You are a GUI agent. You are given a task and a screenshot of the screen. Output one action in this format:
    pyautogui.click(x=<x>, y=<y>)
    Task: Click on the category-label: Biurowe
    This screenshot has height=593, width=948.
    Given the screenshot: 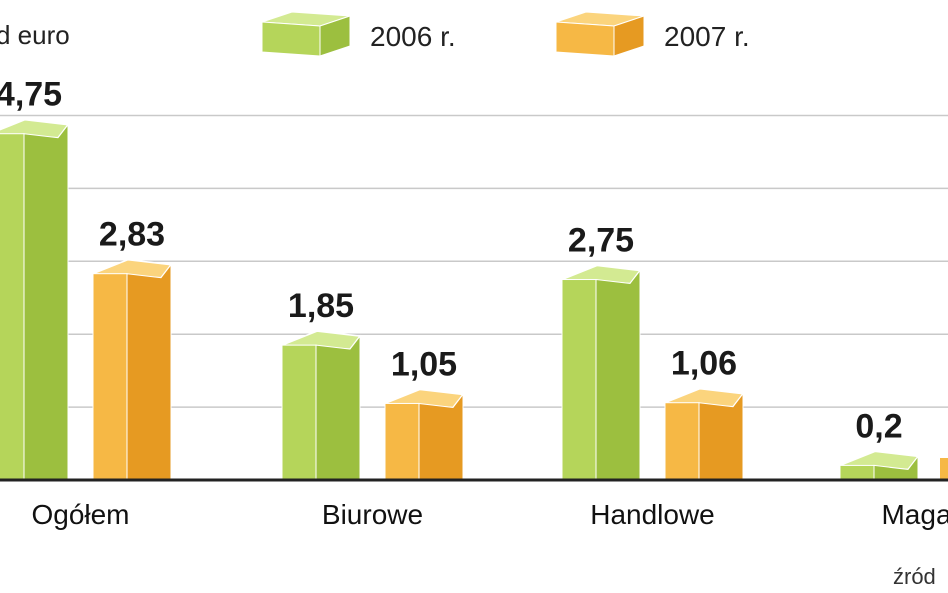 What is the action you would take?
    pyautogui.click(x=372, y=514)
    